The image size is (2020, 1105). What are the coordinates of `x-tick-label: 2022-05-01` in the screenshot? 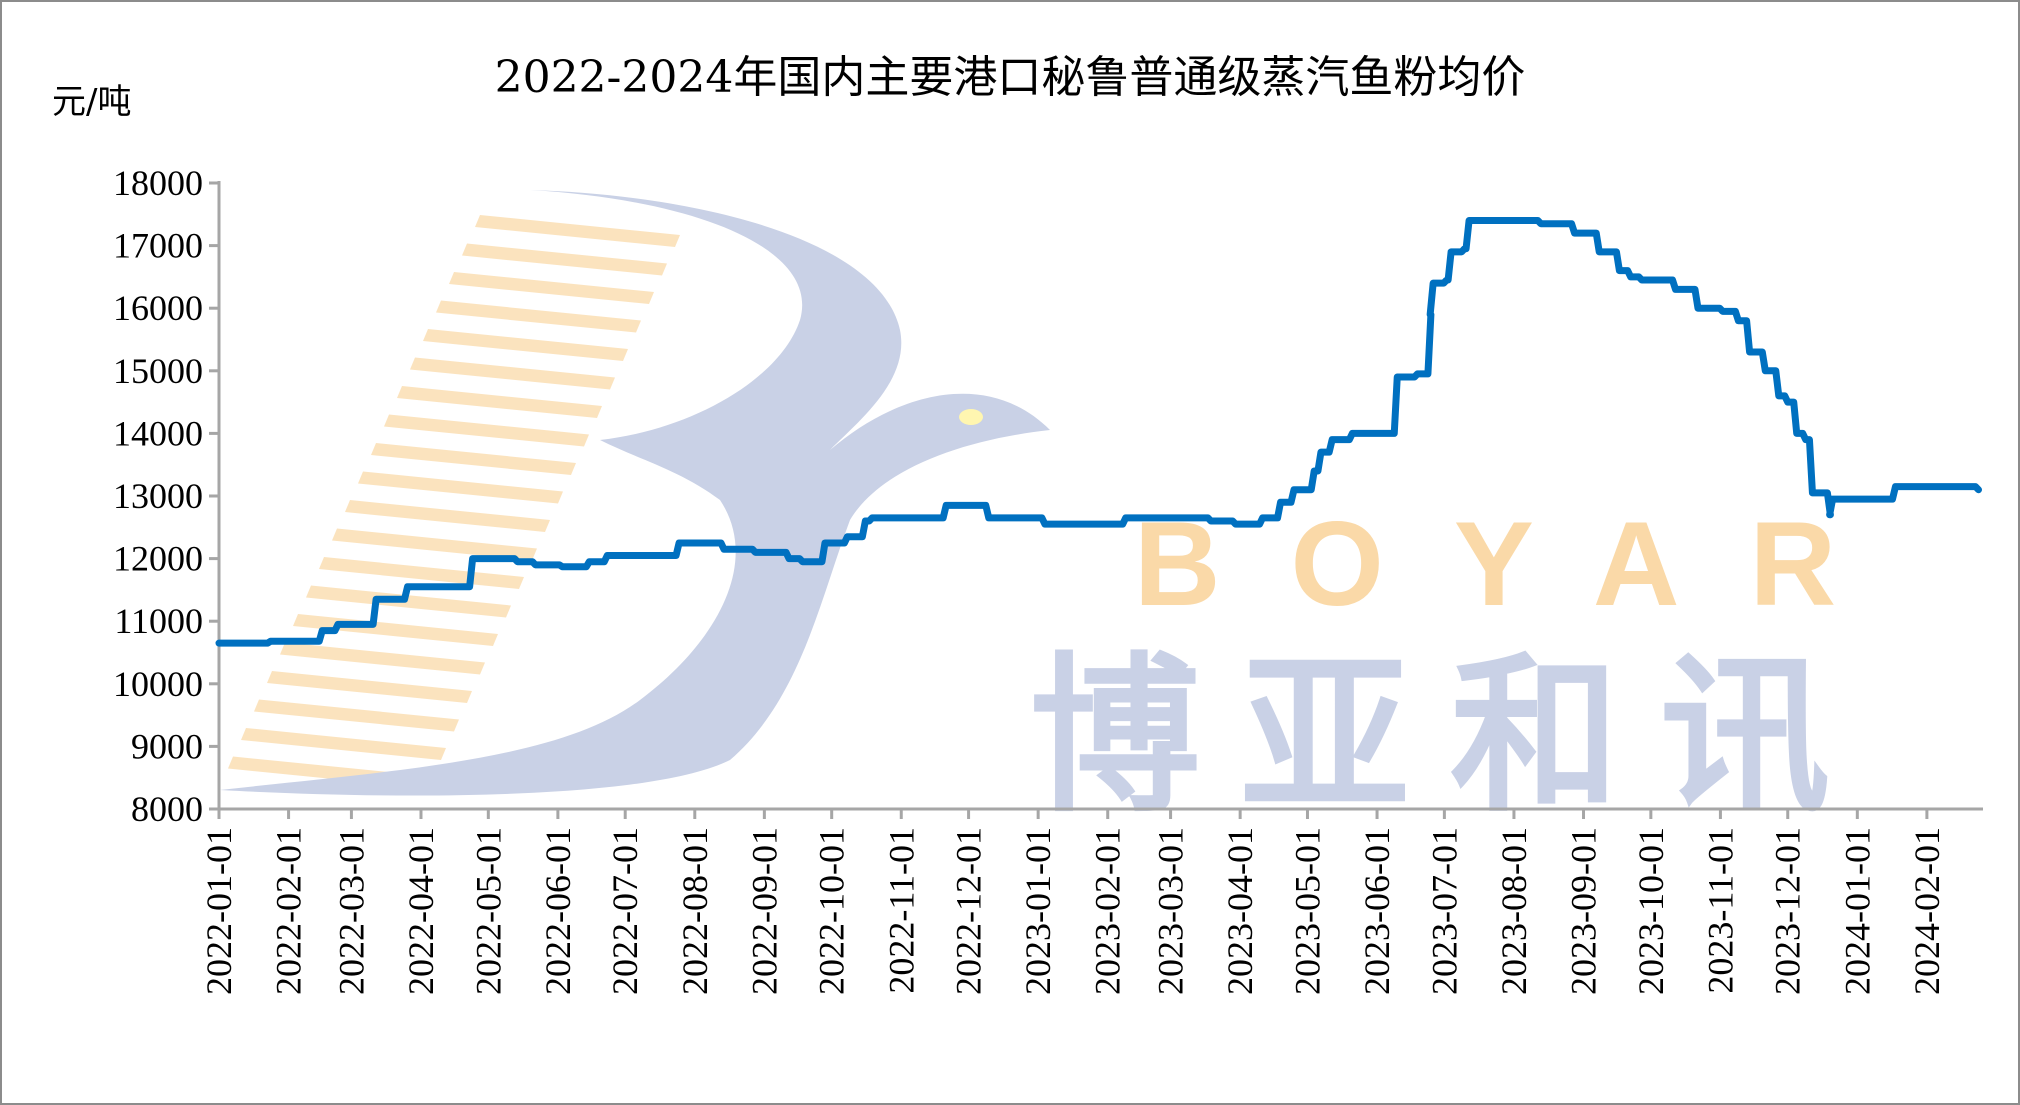 It's located at (488, 911).